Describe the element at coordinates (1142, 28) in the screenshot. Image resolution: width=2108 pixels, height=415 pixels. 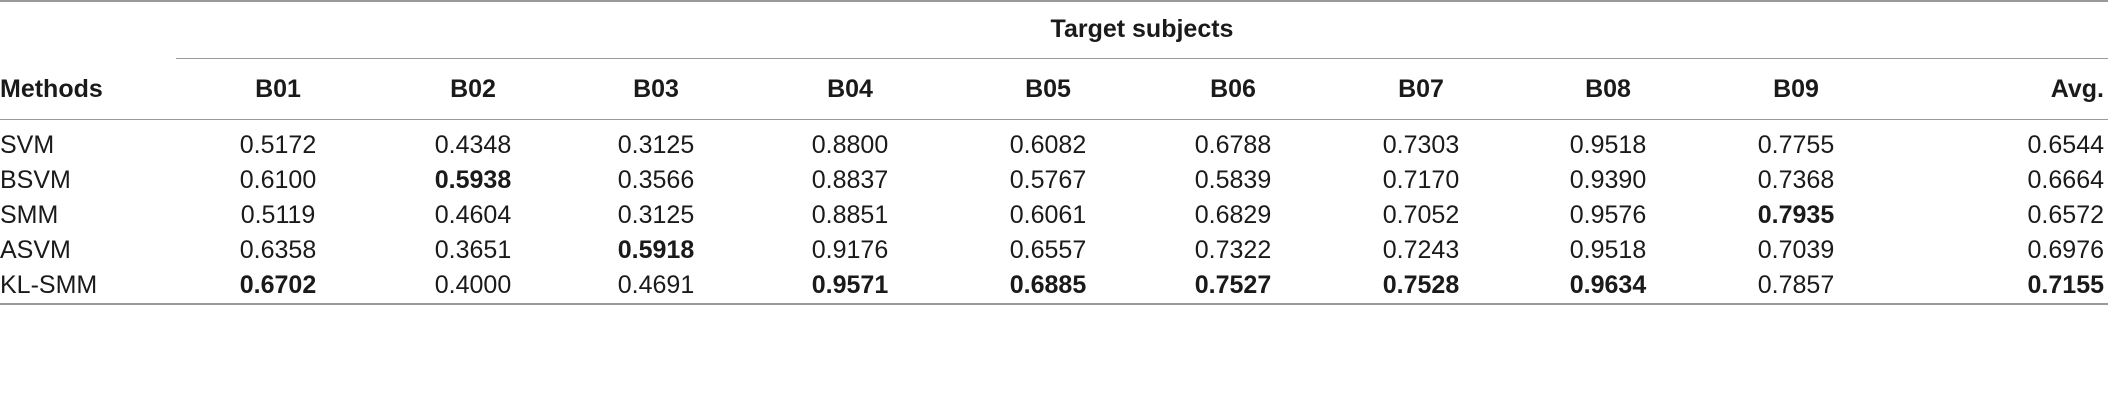
I see `group-header: Target subjects` at that location.